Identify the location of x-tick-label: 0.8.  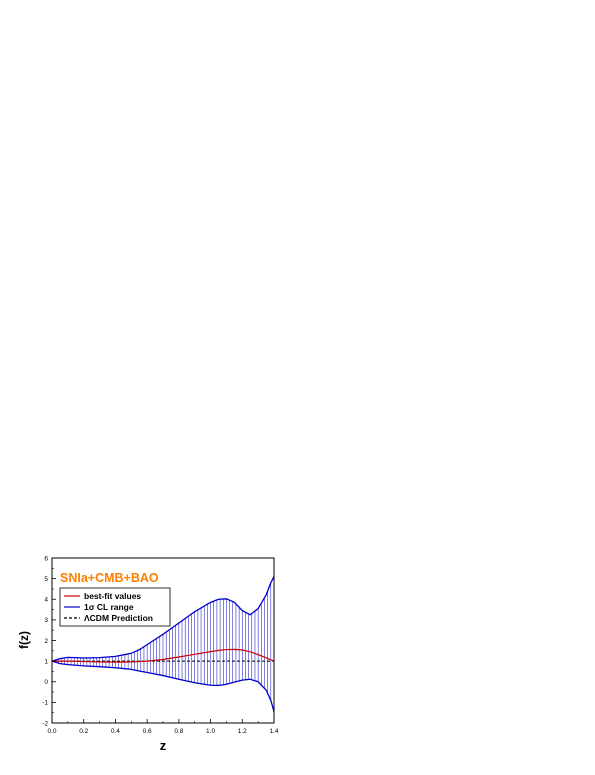
(178, 731).